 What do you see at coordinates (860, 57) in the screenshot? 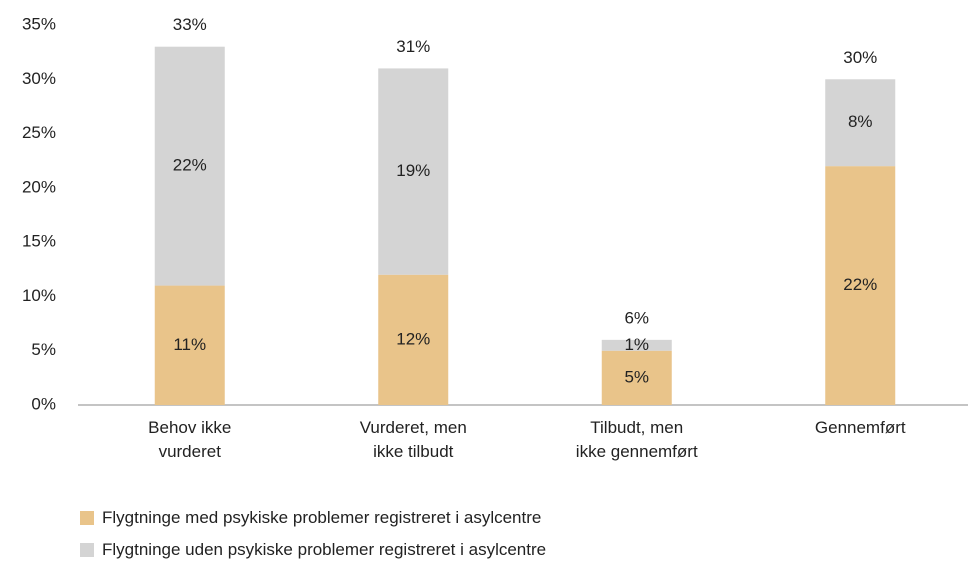
I see `total-label: 30%` at bounding box center [860, 57].